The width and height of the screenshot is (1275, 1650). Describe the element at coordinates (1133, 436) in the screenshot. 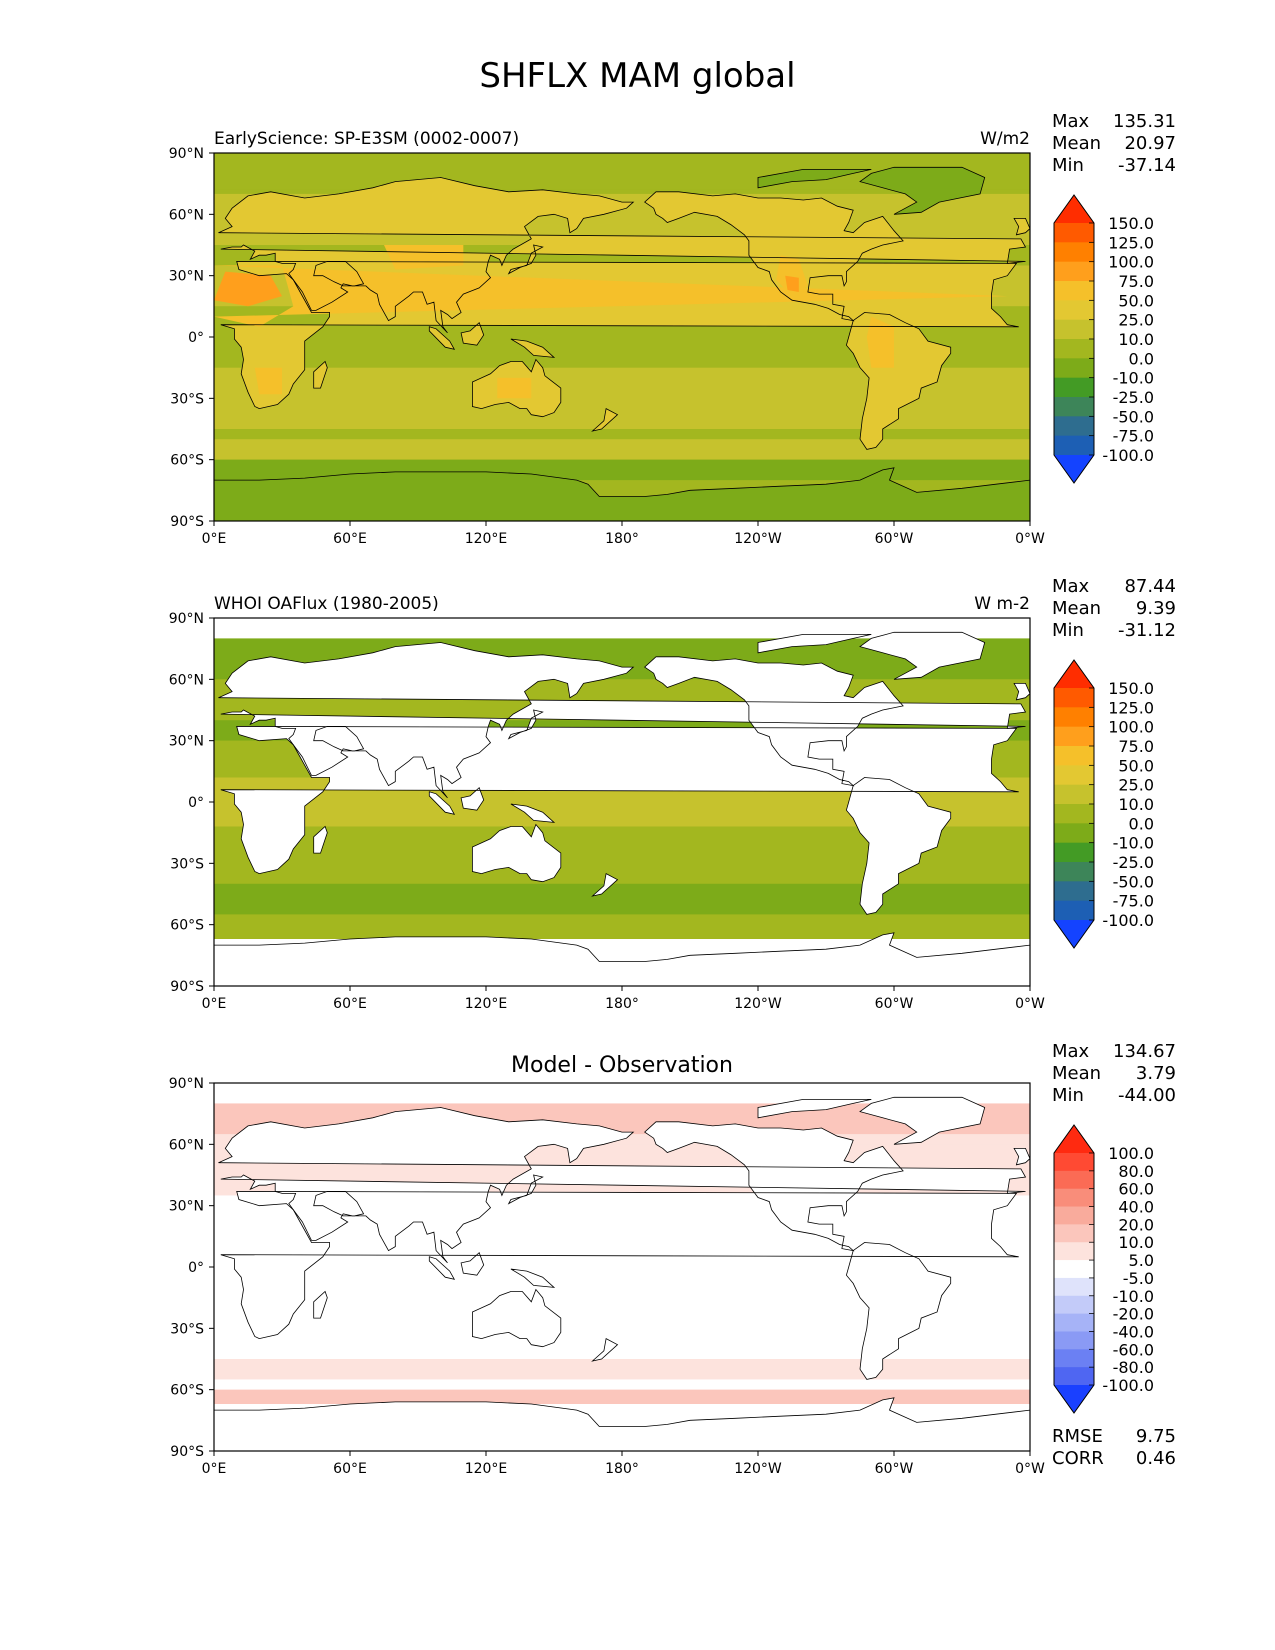

I see `colorbar-label: -75.0` at that location.